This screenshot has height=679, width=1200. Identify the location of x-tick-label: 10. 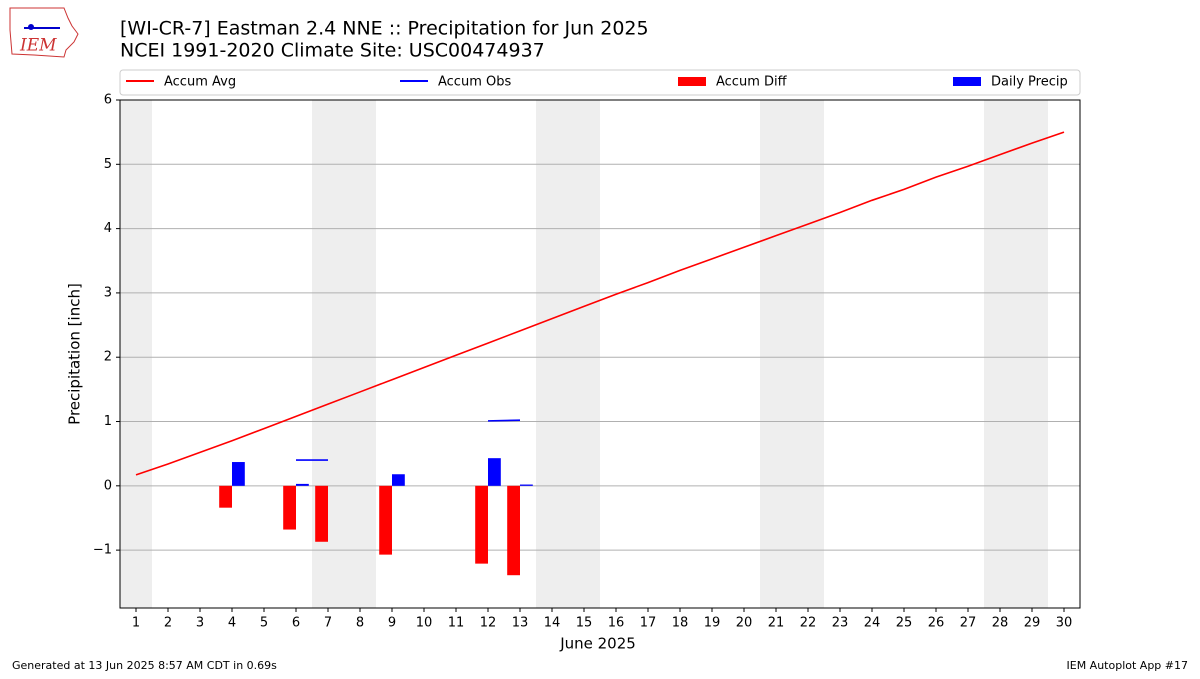
(424, 623).